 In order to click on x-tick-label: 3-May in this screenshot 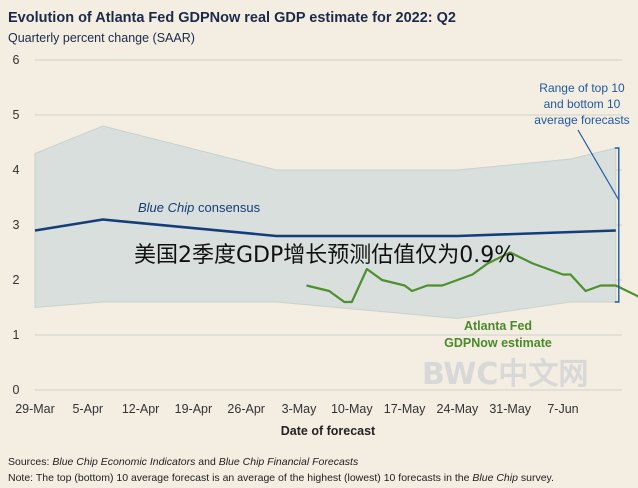, I will do `click(299, 409)`.